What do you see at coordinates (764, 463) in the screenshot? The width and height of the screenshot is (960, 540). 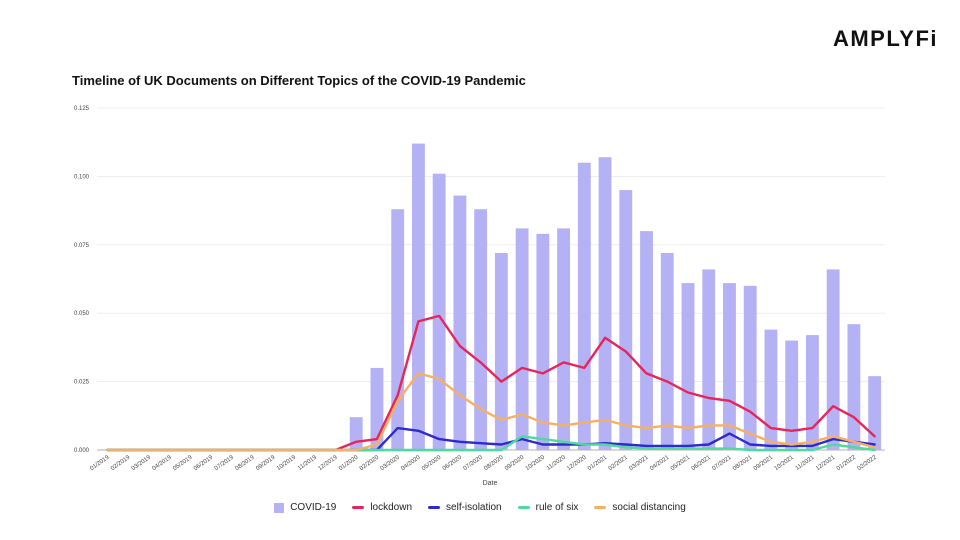 I see `x-tick-label: 09/2021` at bounding box center [764, 463].